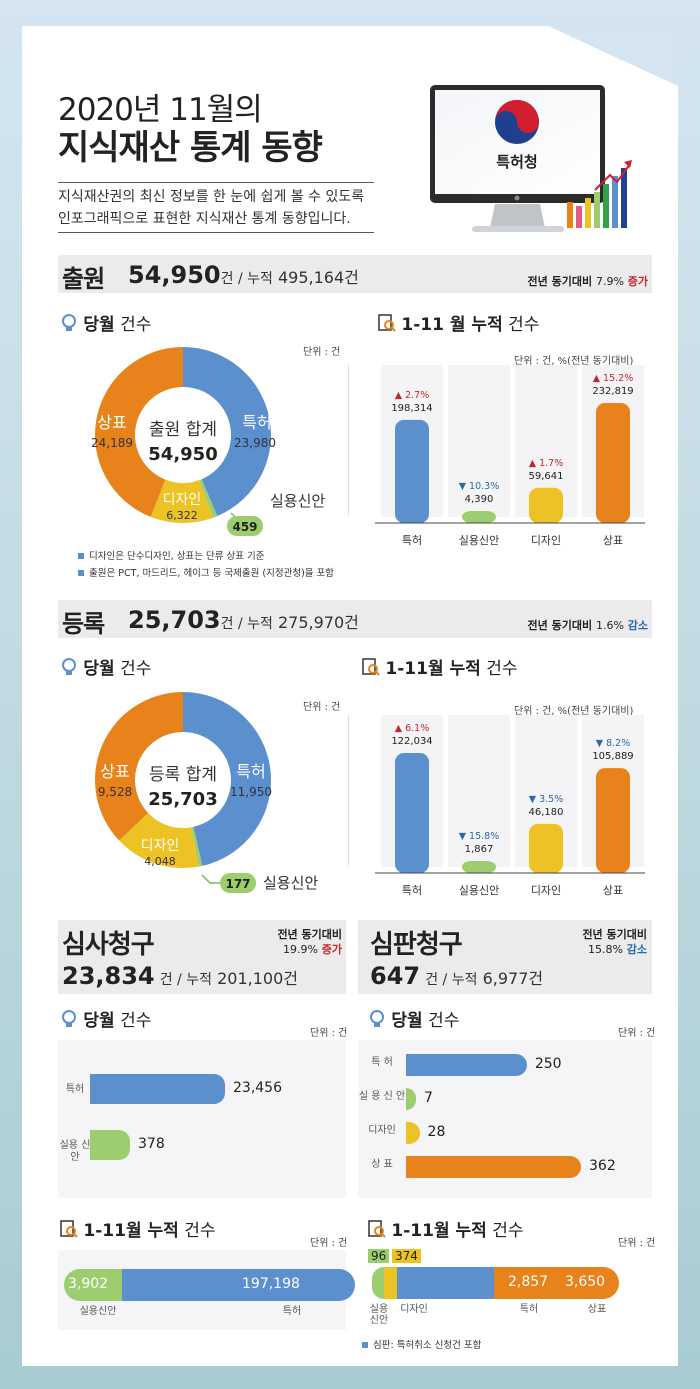 The image size is (700, 1389). What do you see at coordinates (613, 820) in the screenshot?
I see `bar-상표` at bounding box center [613, 820].